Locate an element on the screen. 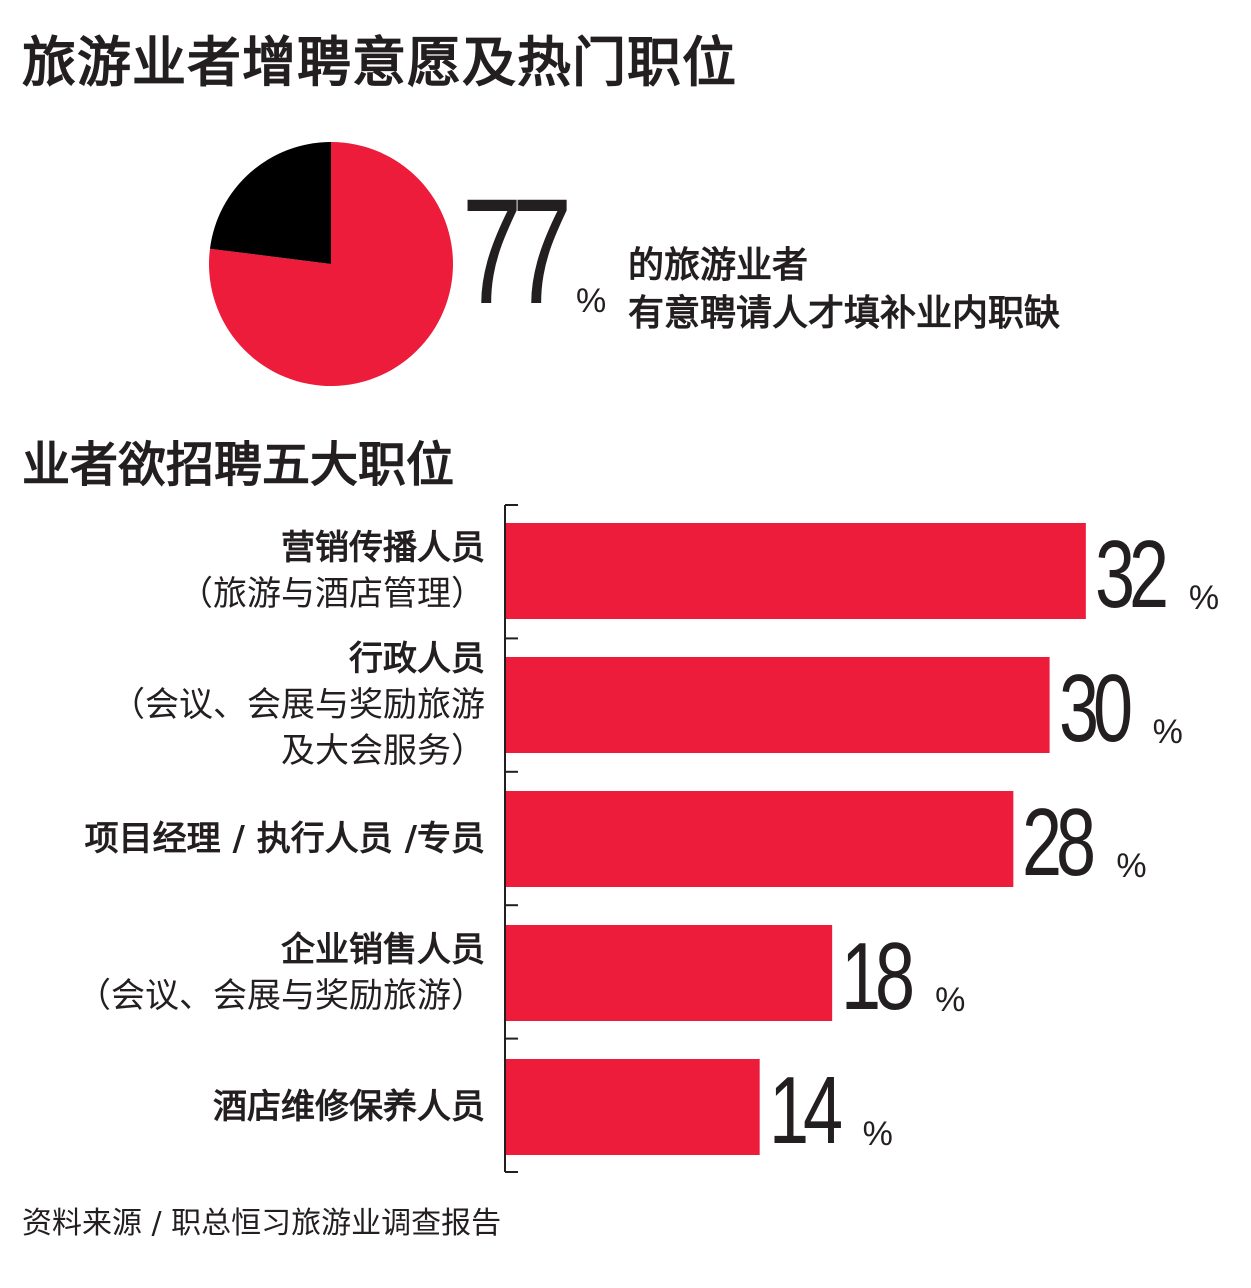 Image resolution: width=1251 pixels, height=1288 pixels. category-label: 酒店维修保养人员 is located at coordinates (349, 1107).